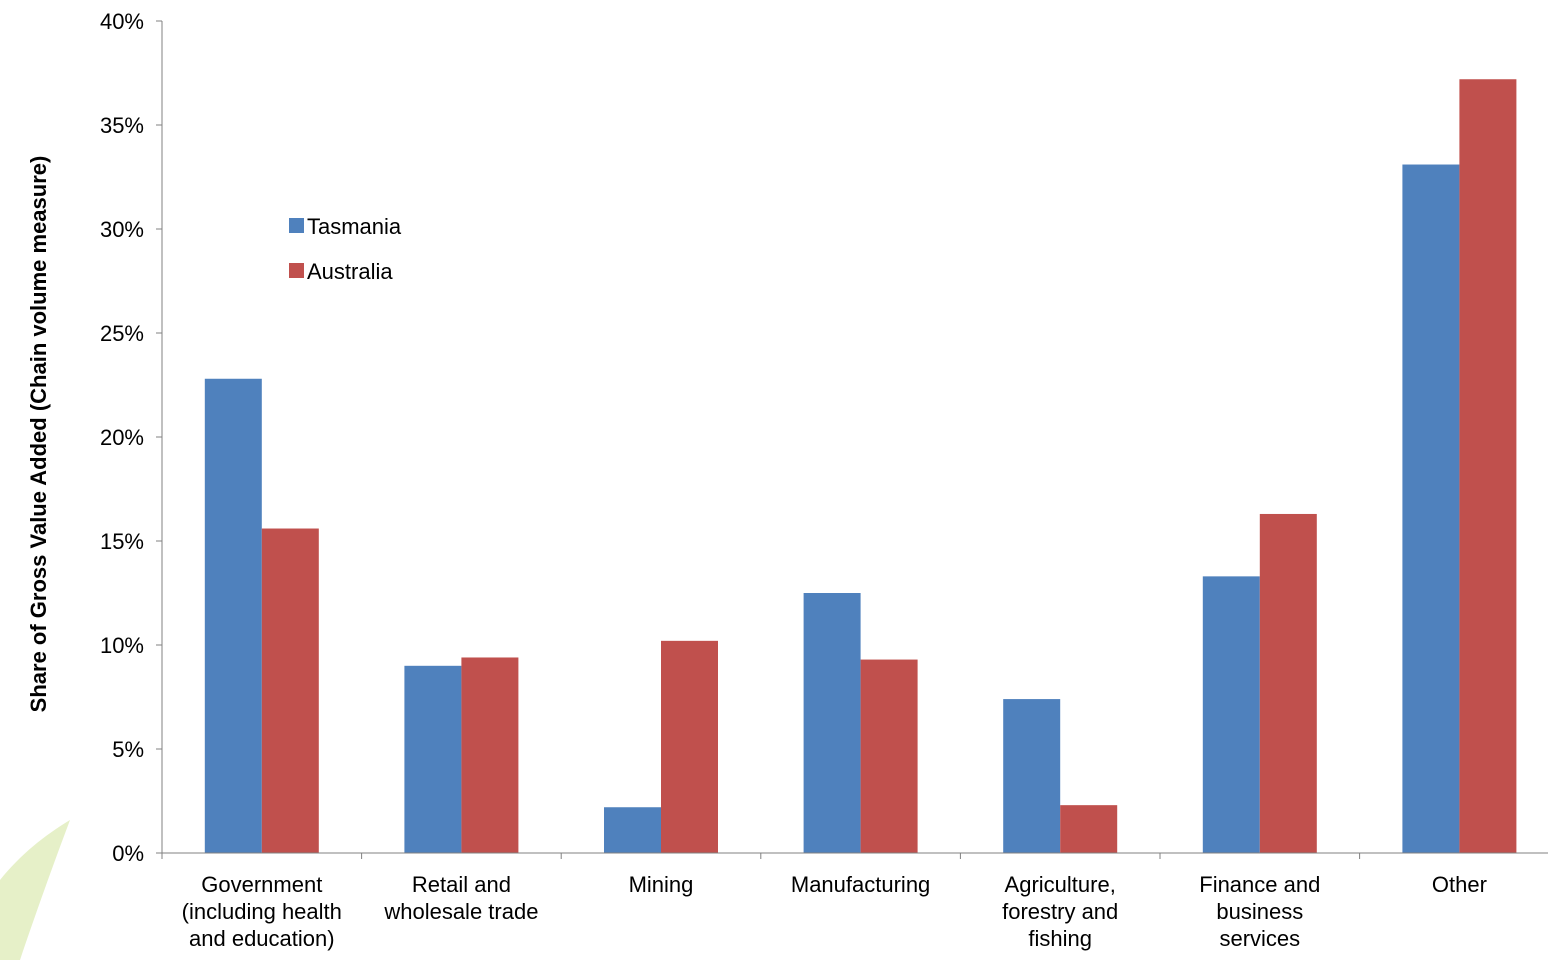  What do you see at coordinates (128, 749) in the screenshot?
I see `y-tick-label: 5%` at bounding box center [128, 749].